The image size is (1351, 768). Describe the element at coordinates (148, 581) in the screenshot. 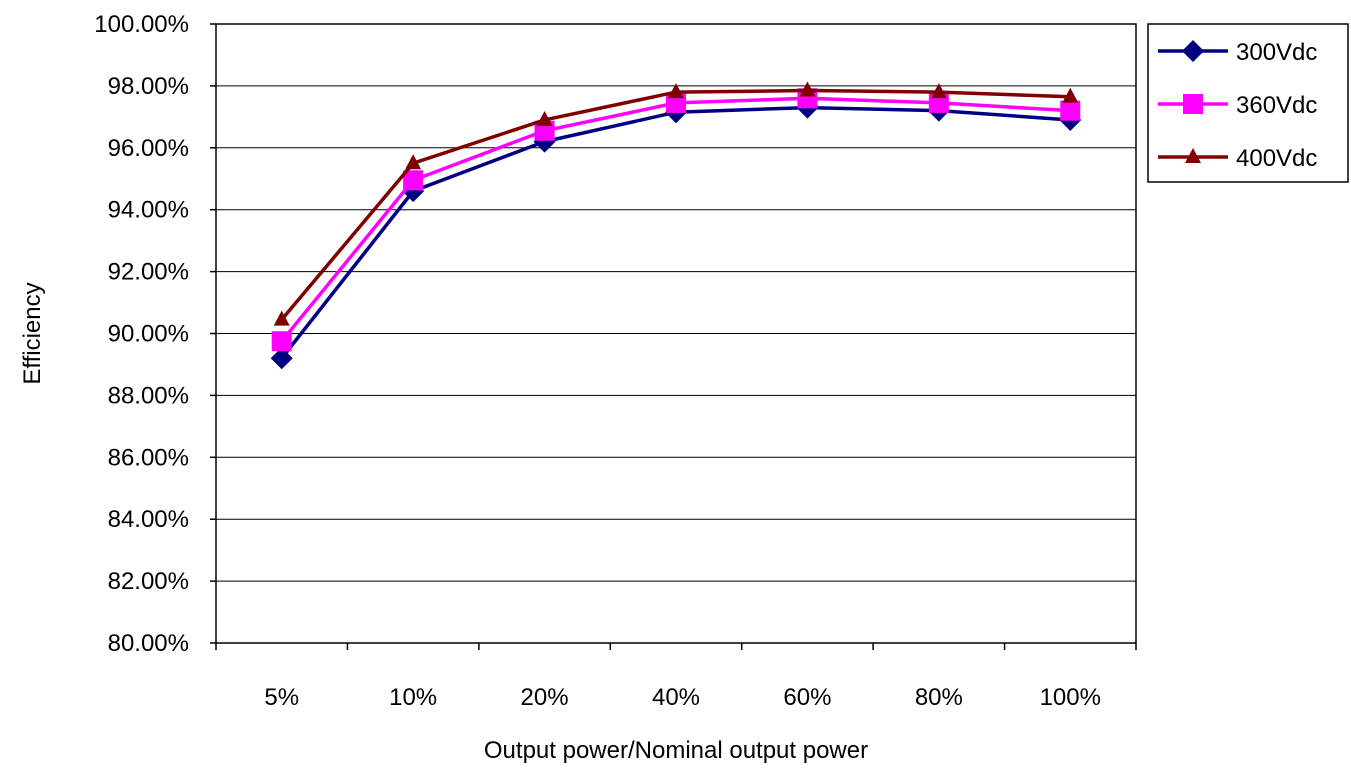

I see `y-tick-label: 82.00%` at that location.